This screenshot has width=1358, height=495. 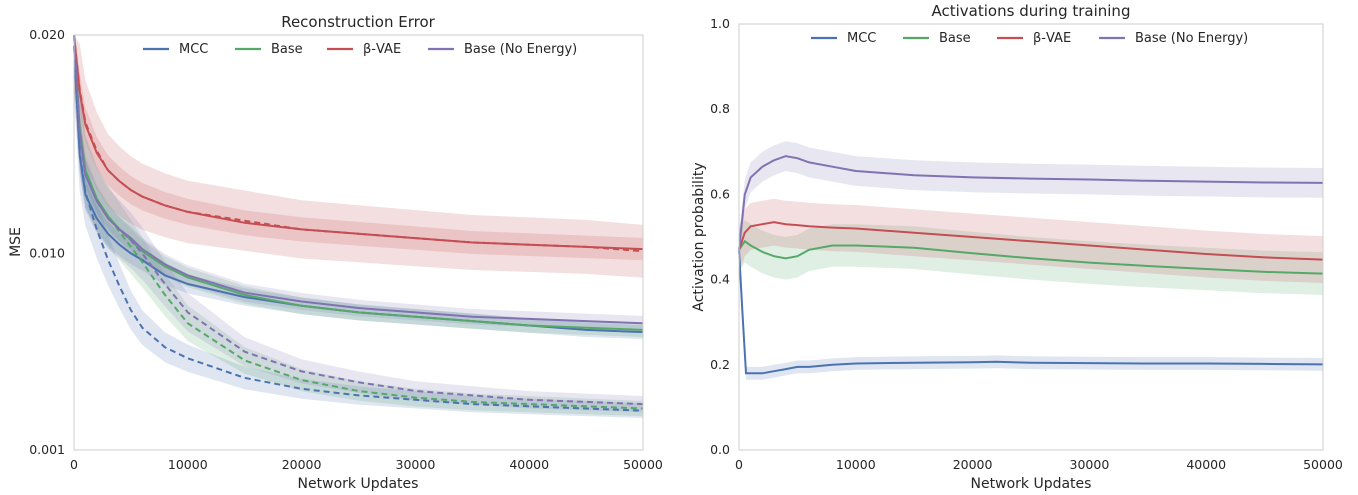 I want to click on y-tick-label: 0.2, so click(x=720, y=364).